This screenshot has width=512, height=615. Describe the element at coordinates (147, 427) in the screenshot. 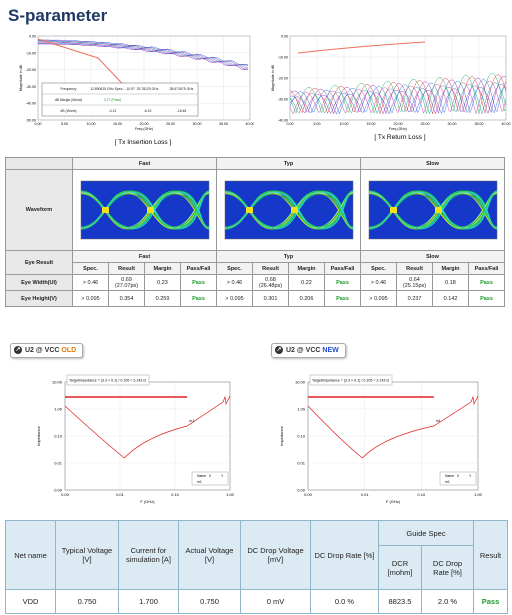

I see `impedance-curve` at that location.